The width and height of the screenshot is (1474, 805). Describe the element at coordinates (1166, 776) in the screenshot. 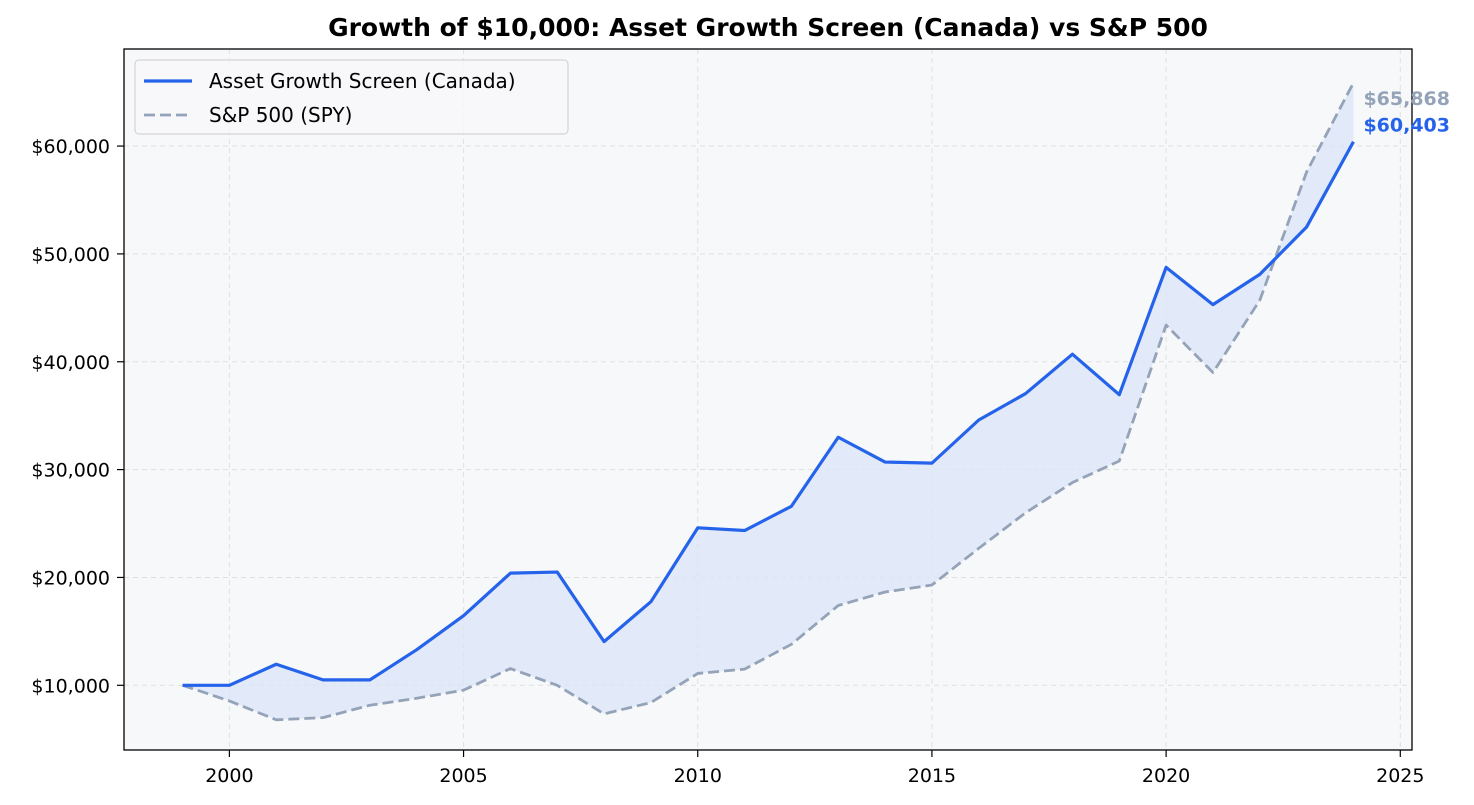

I see `x-tick-label-4: 2020` at that location.